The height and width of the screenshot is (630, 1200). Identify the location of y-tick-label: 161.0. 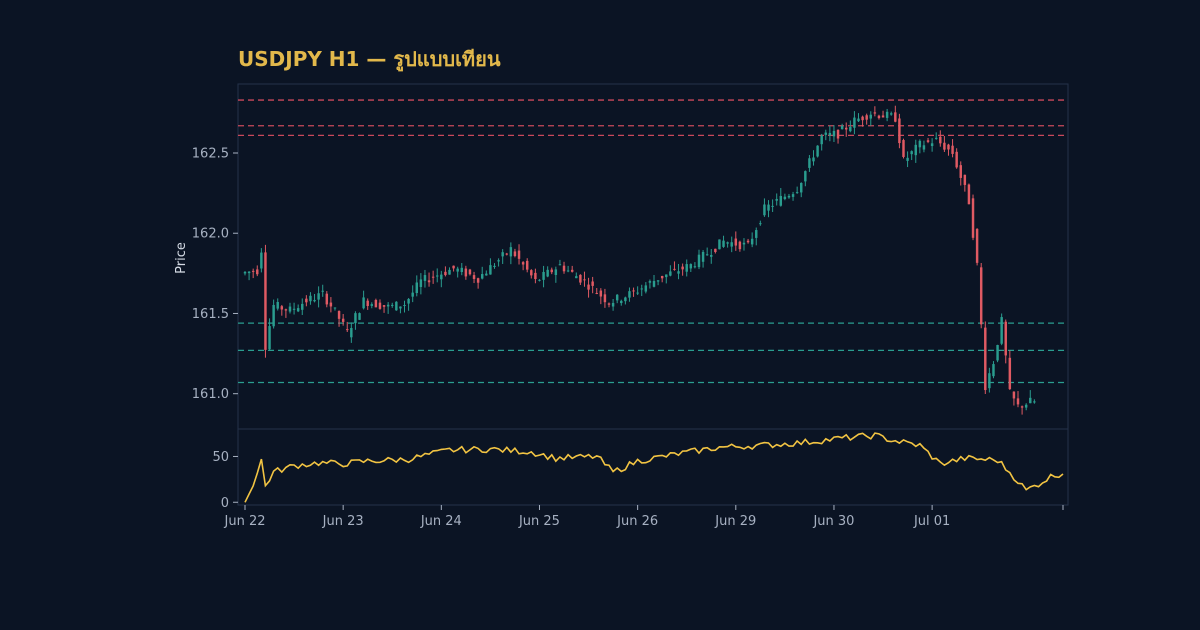
(210, 394).